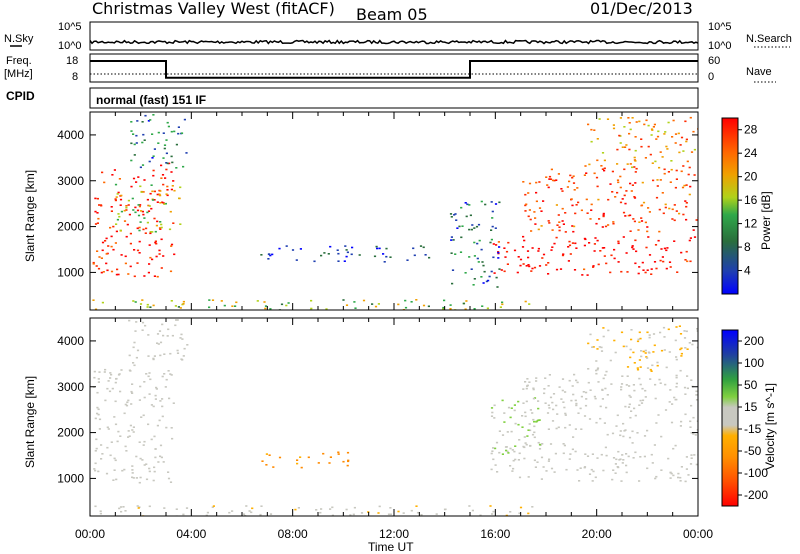 The image size is (800, 554). What do you see at coordinates (20, 96) in the screenshot?
I see `cpid-label: CPID` at bounding box center [20, 96].